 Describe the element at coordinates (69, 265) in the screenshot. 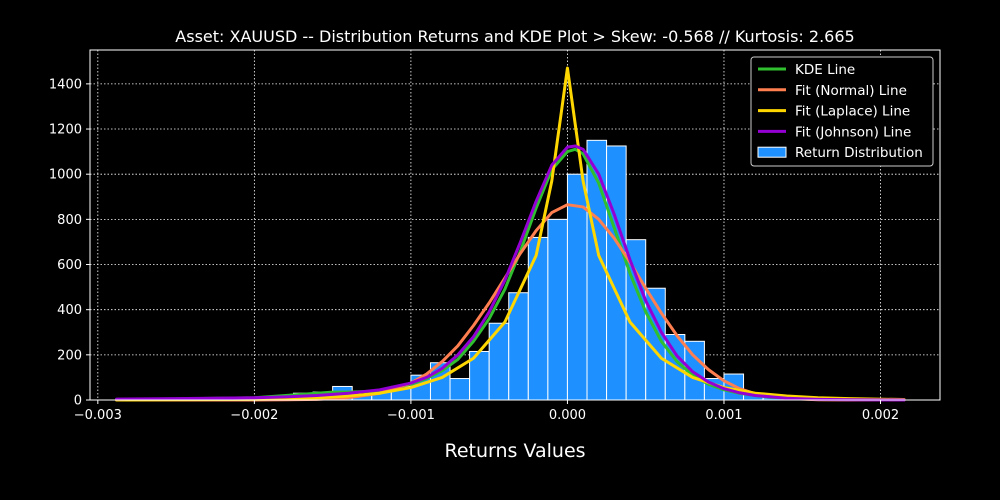

I see `y-tick-label: 600` at that location.